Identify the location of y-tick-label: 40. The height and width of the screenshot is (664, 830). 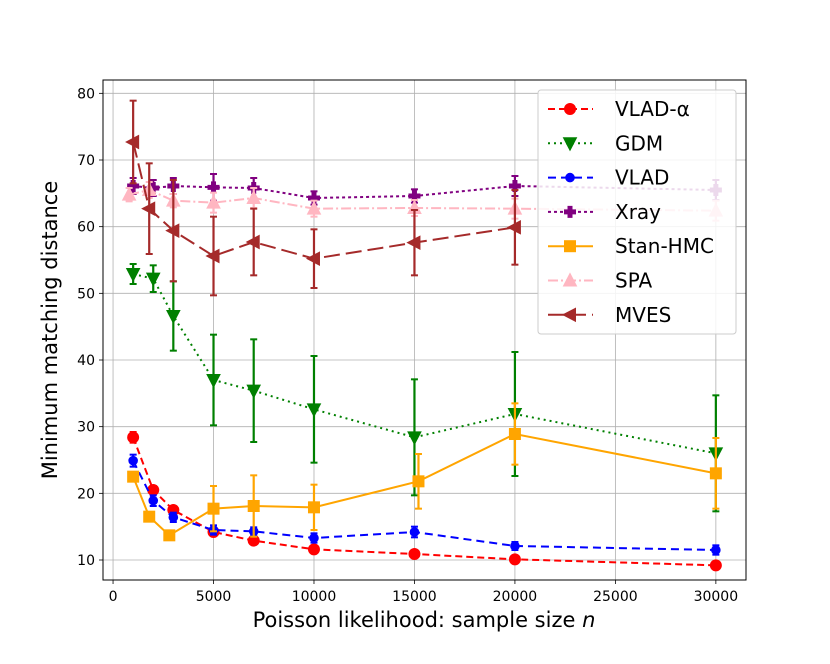
(86, 361).